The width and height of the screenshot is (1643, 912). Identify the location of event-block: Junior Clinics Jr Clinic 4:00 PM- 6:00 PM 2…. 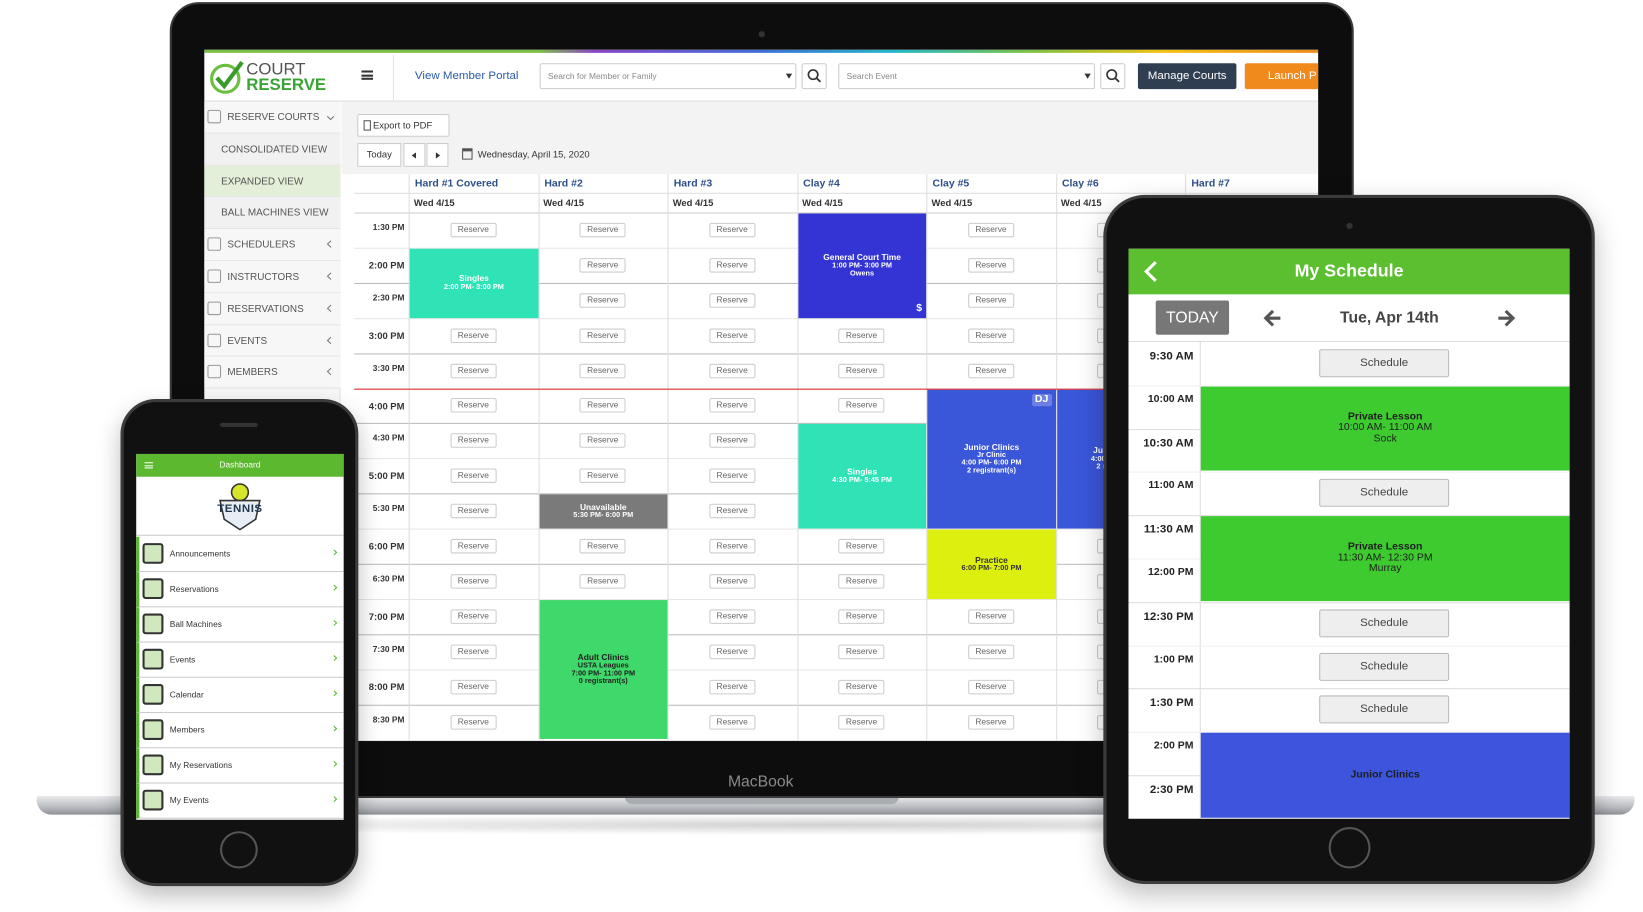
(991, 459).